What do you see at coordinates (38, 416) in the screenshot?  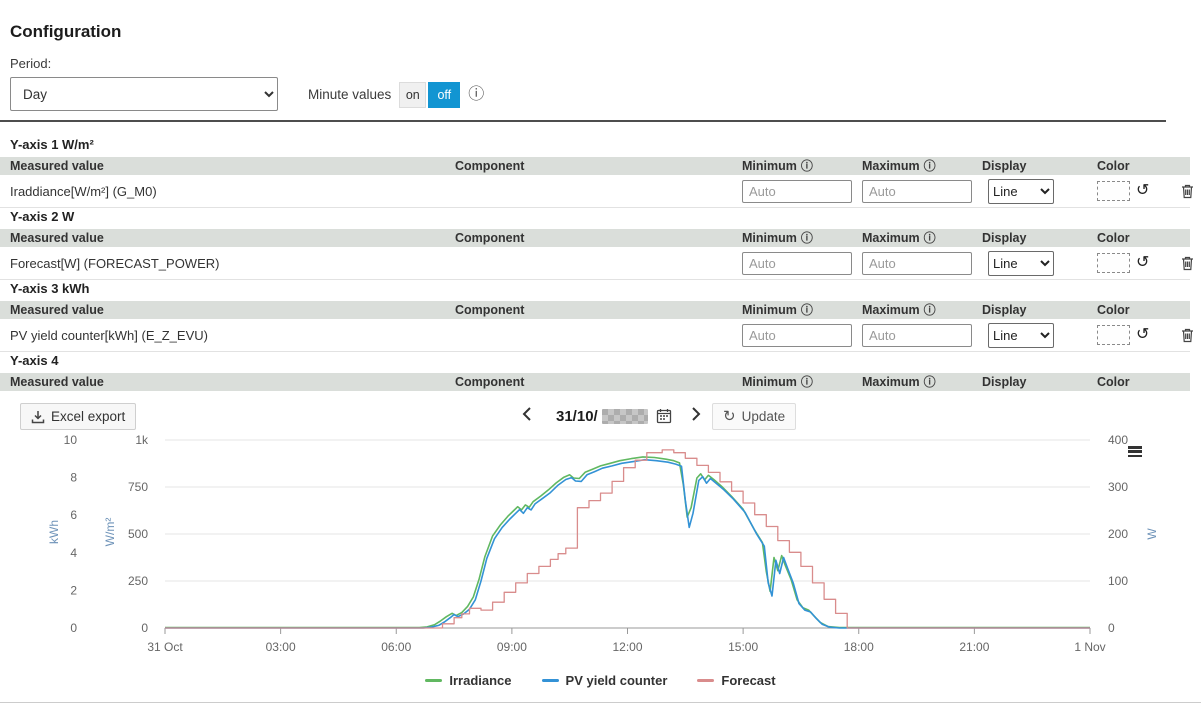 I see `download-icon` at bounding box center [38, 416].